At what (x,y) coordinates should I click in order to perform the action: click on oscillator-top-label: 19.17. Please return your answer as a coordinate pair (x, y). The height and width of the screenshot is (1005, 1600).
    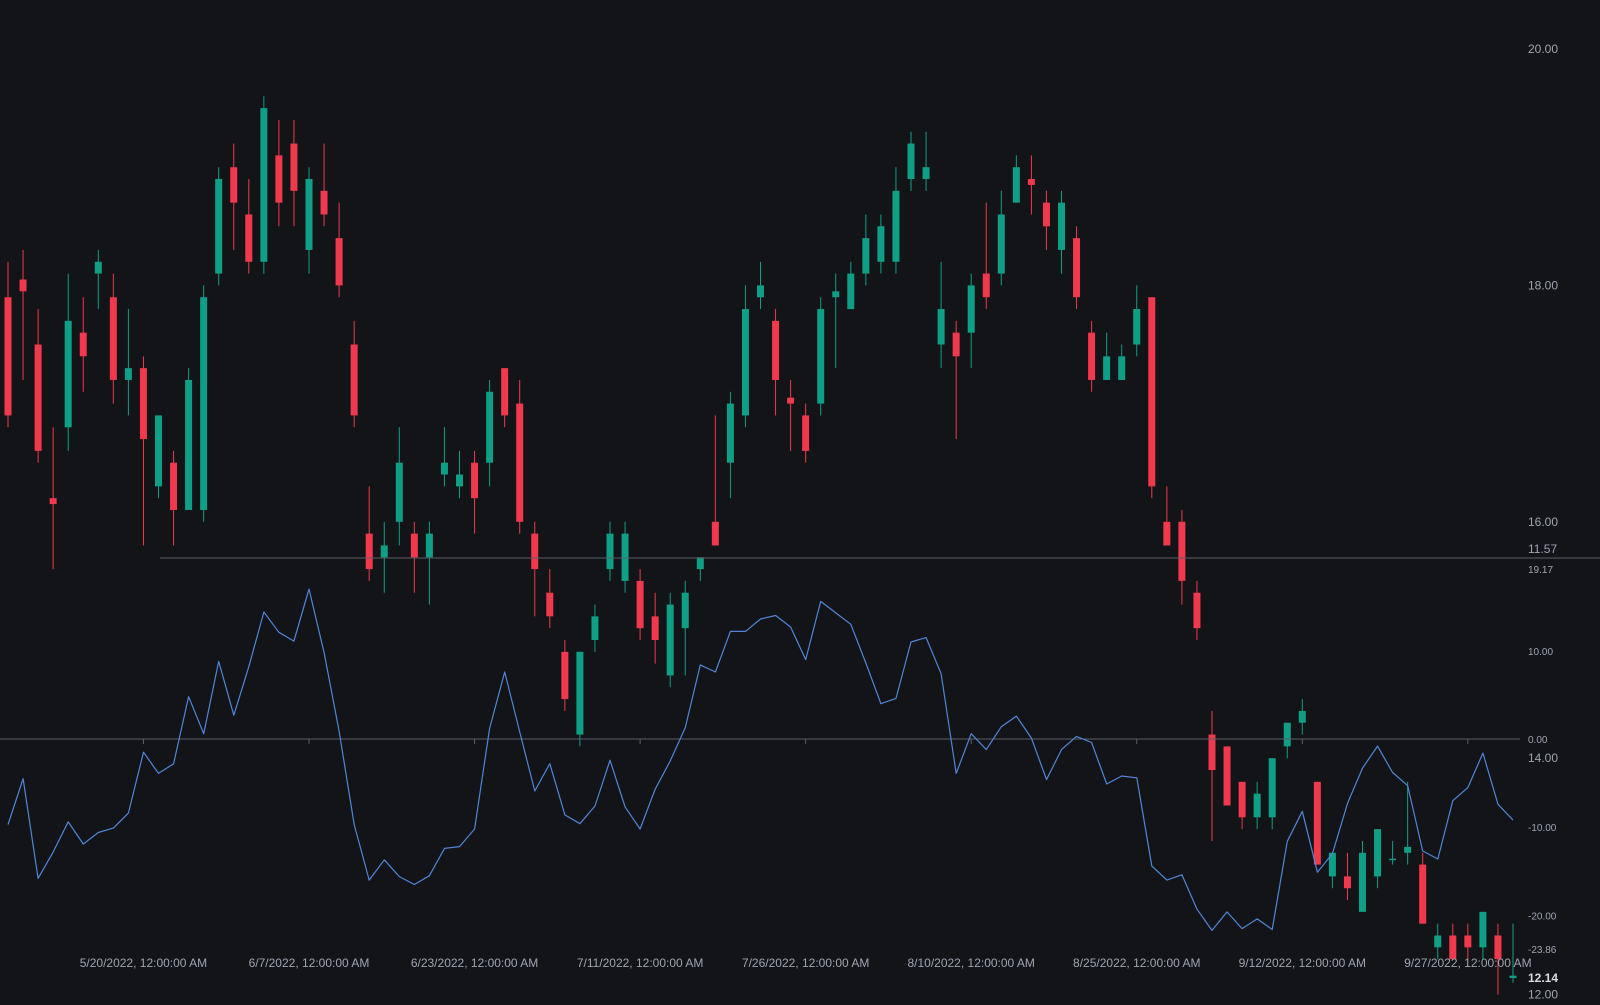
    Looking at the image, I should click on (1540, 570).